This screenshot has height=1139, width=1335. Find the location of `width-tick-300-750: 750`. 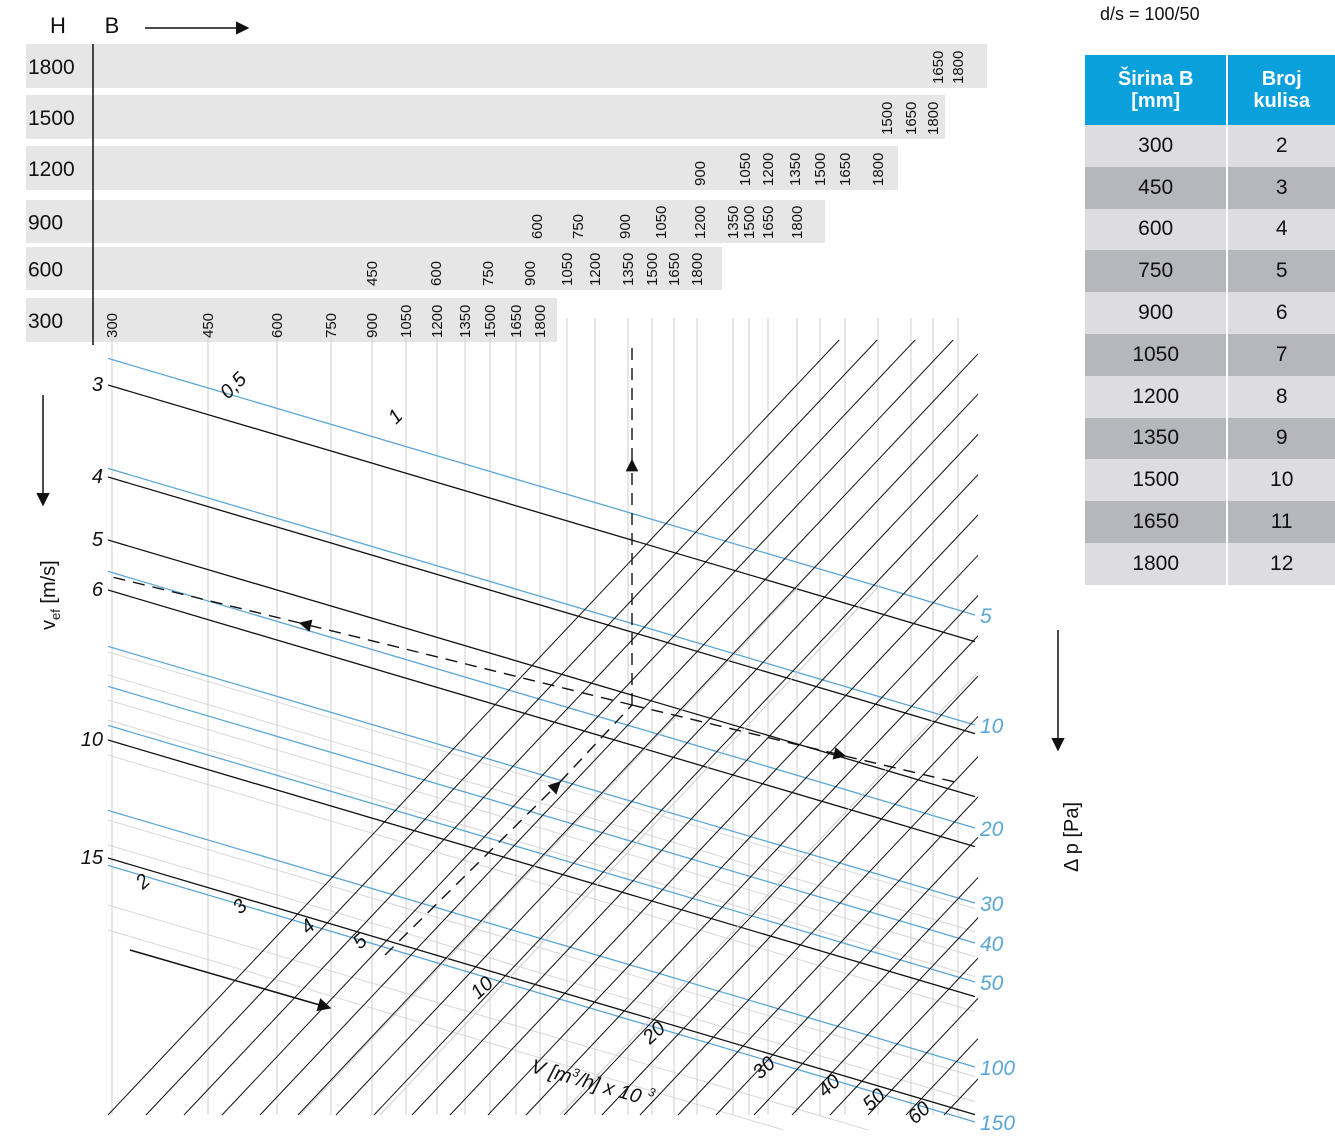

width-tick-300-750: 750 is located at coordinates (331, 325).